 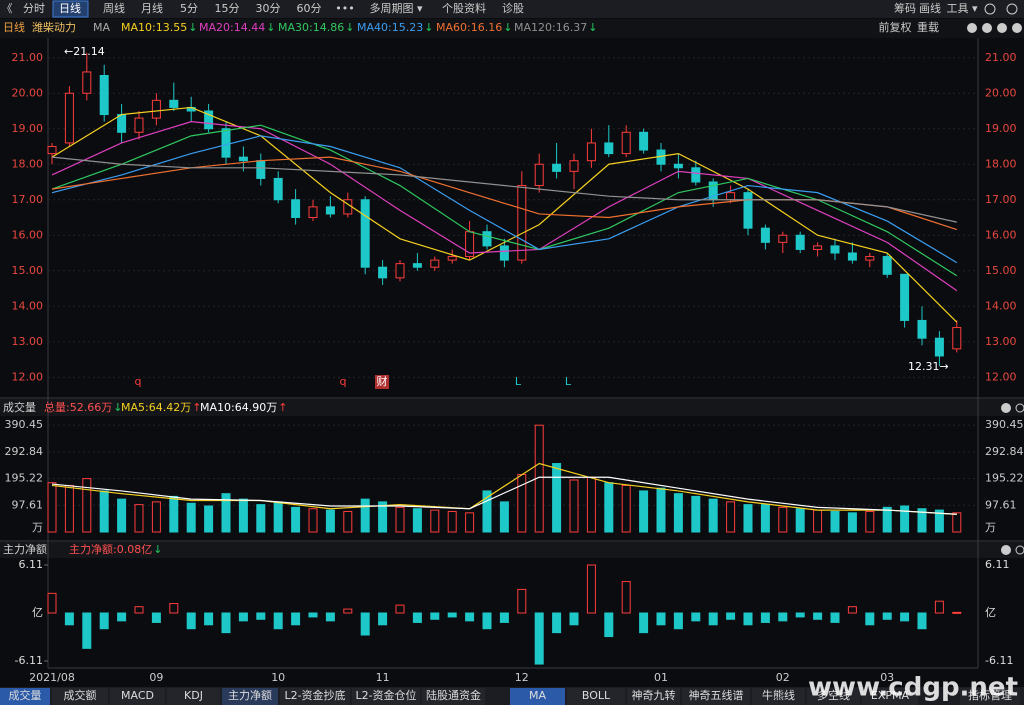 I want to click on tab-label: BOLL, so click(x=596, y=695).